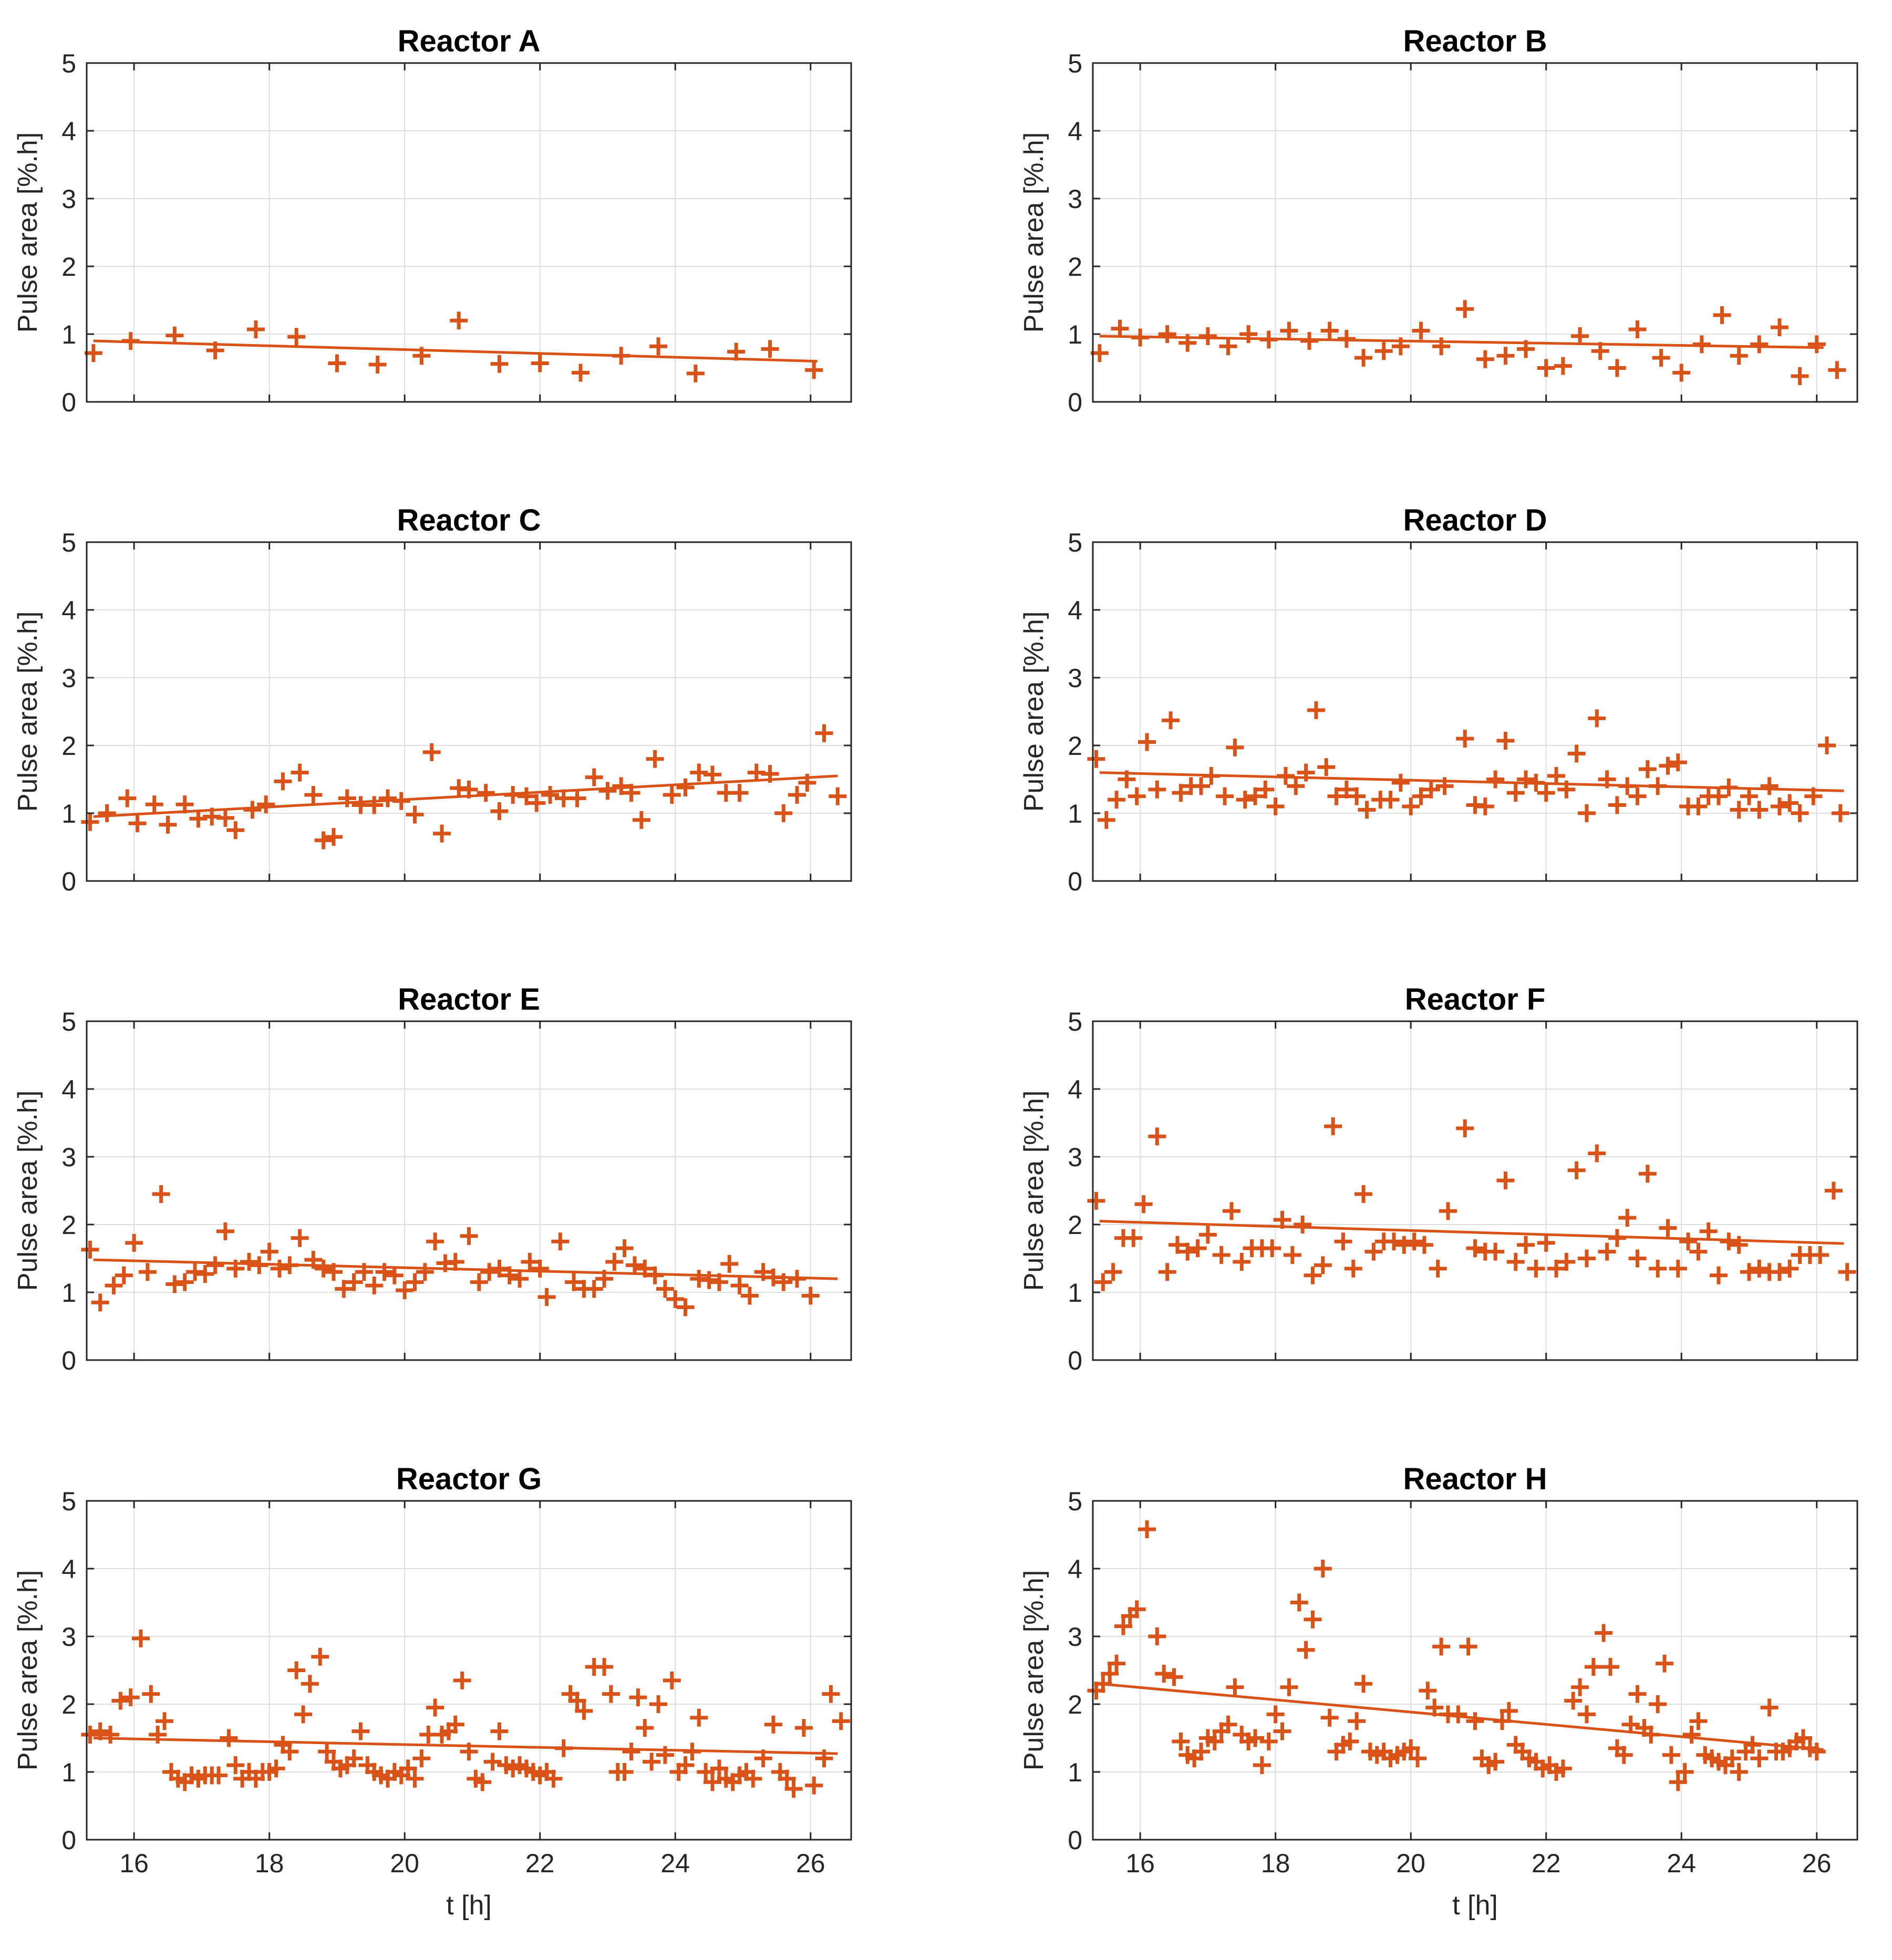  I want to click on x-tick-label: 22, so click(1546, 1863).